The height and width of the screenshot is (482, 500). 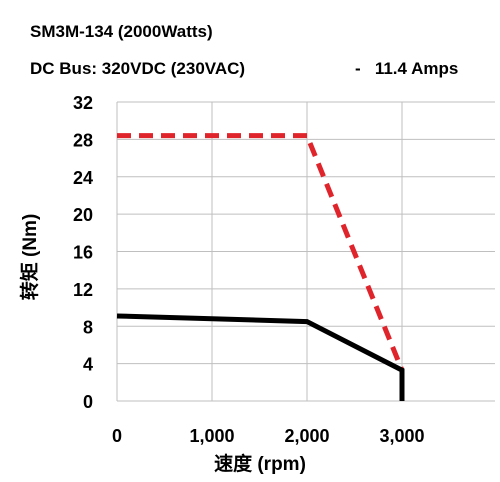 What do you see at coordinates (260, 463) in the screenshot?
I see `x-axis-label: 速度 (rpm)` at bounding box center [260, 463].